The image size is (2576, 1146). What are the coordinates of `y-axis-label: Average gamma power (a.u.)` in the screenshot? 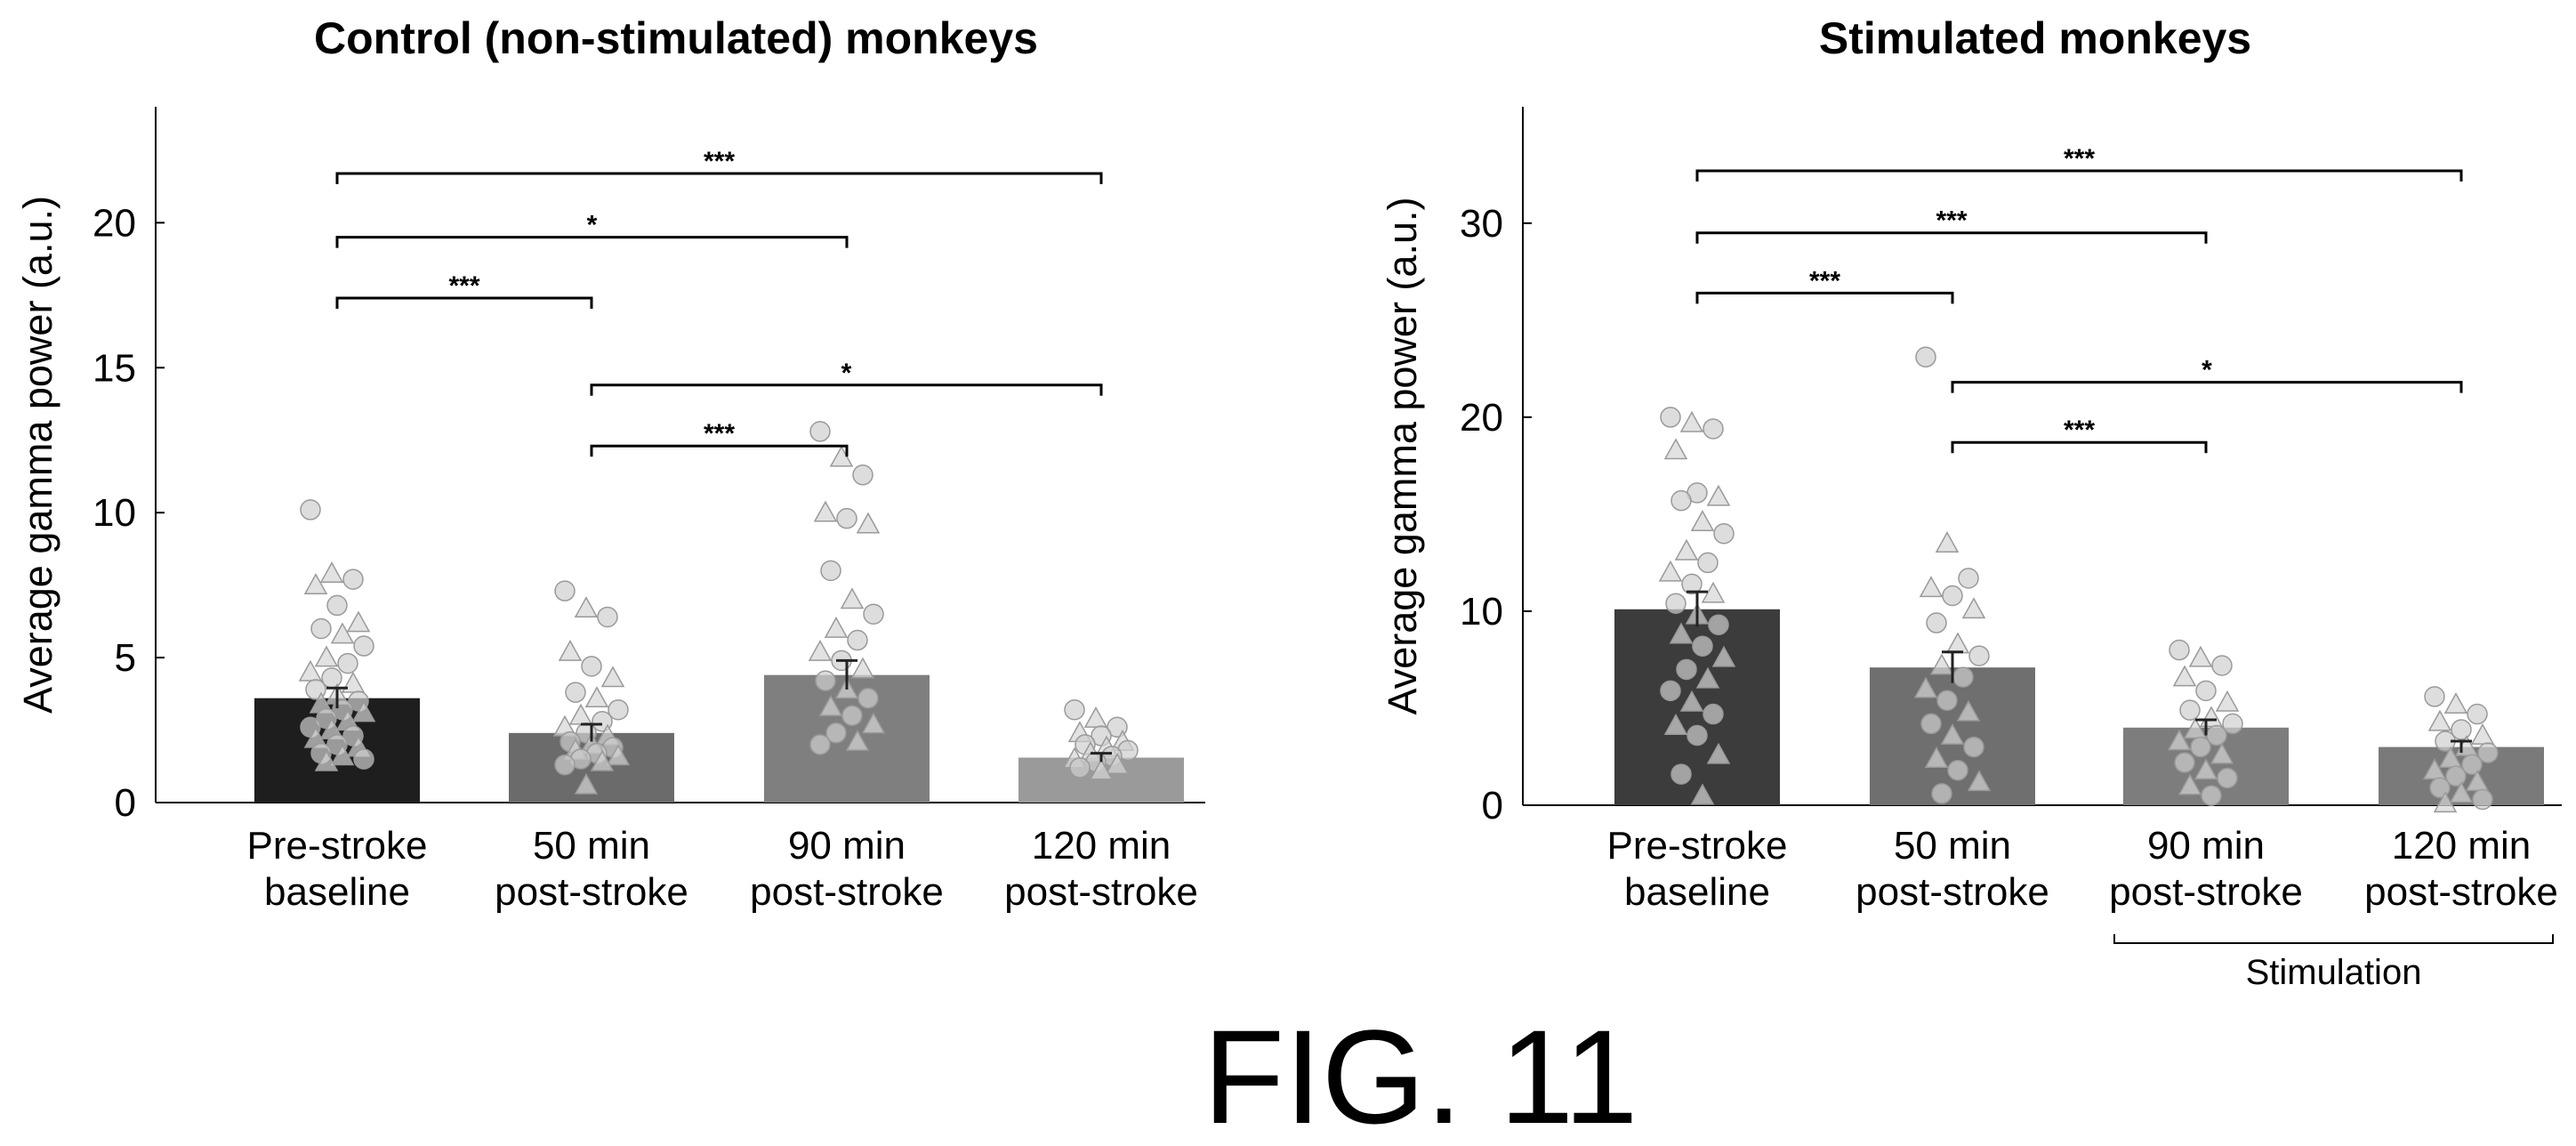 It's located at (1402, 456).